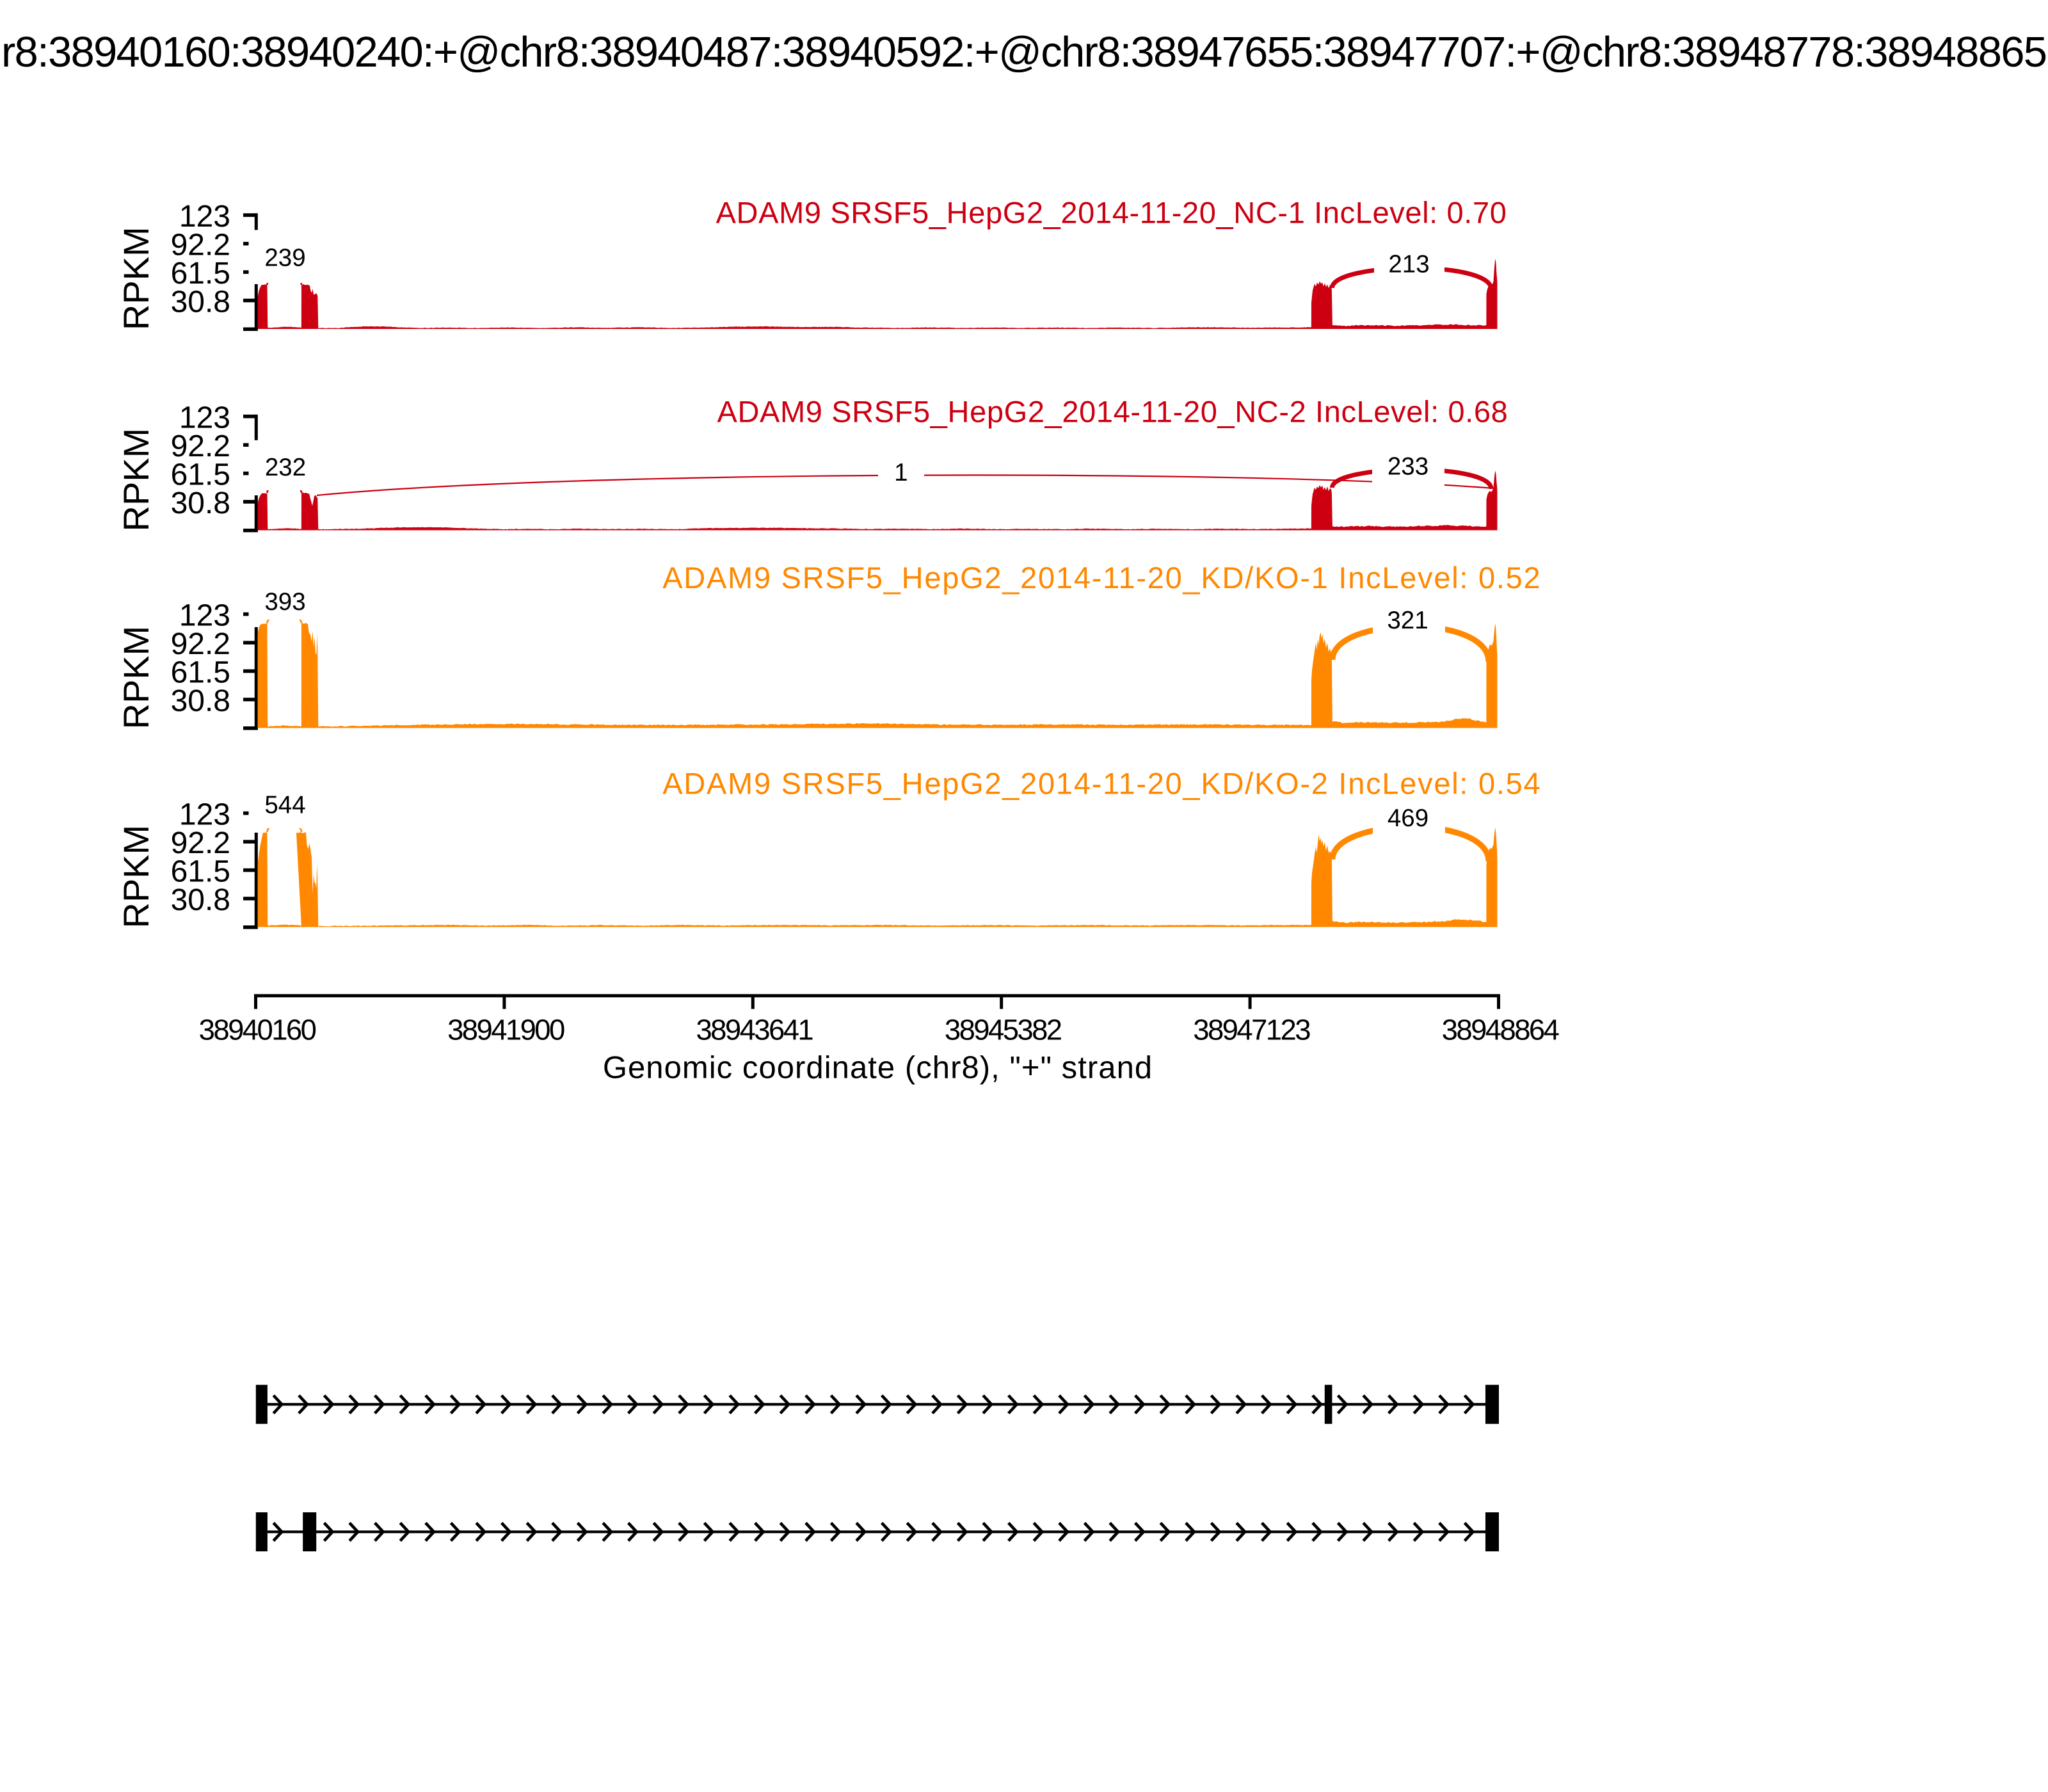 The height and width of the screenshot is (1792, 2048). What do you see at coordinates (1408, 264) in the screenshot?
I see `svg-text: 213` at bounding box center [1408, 264].